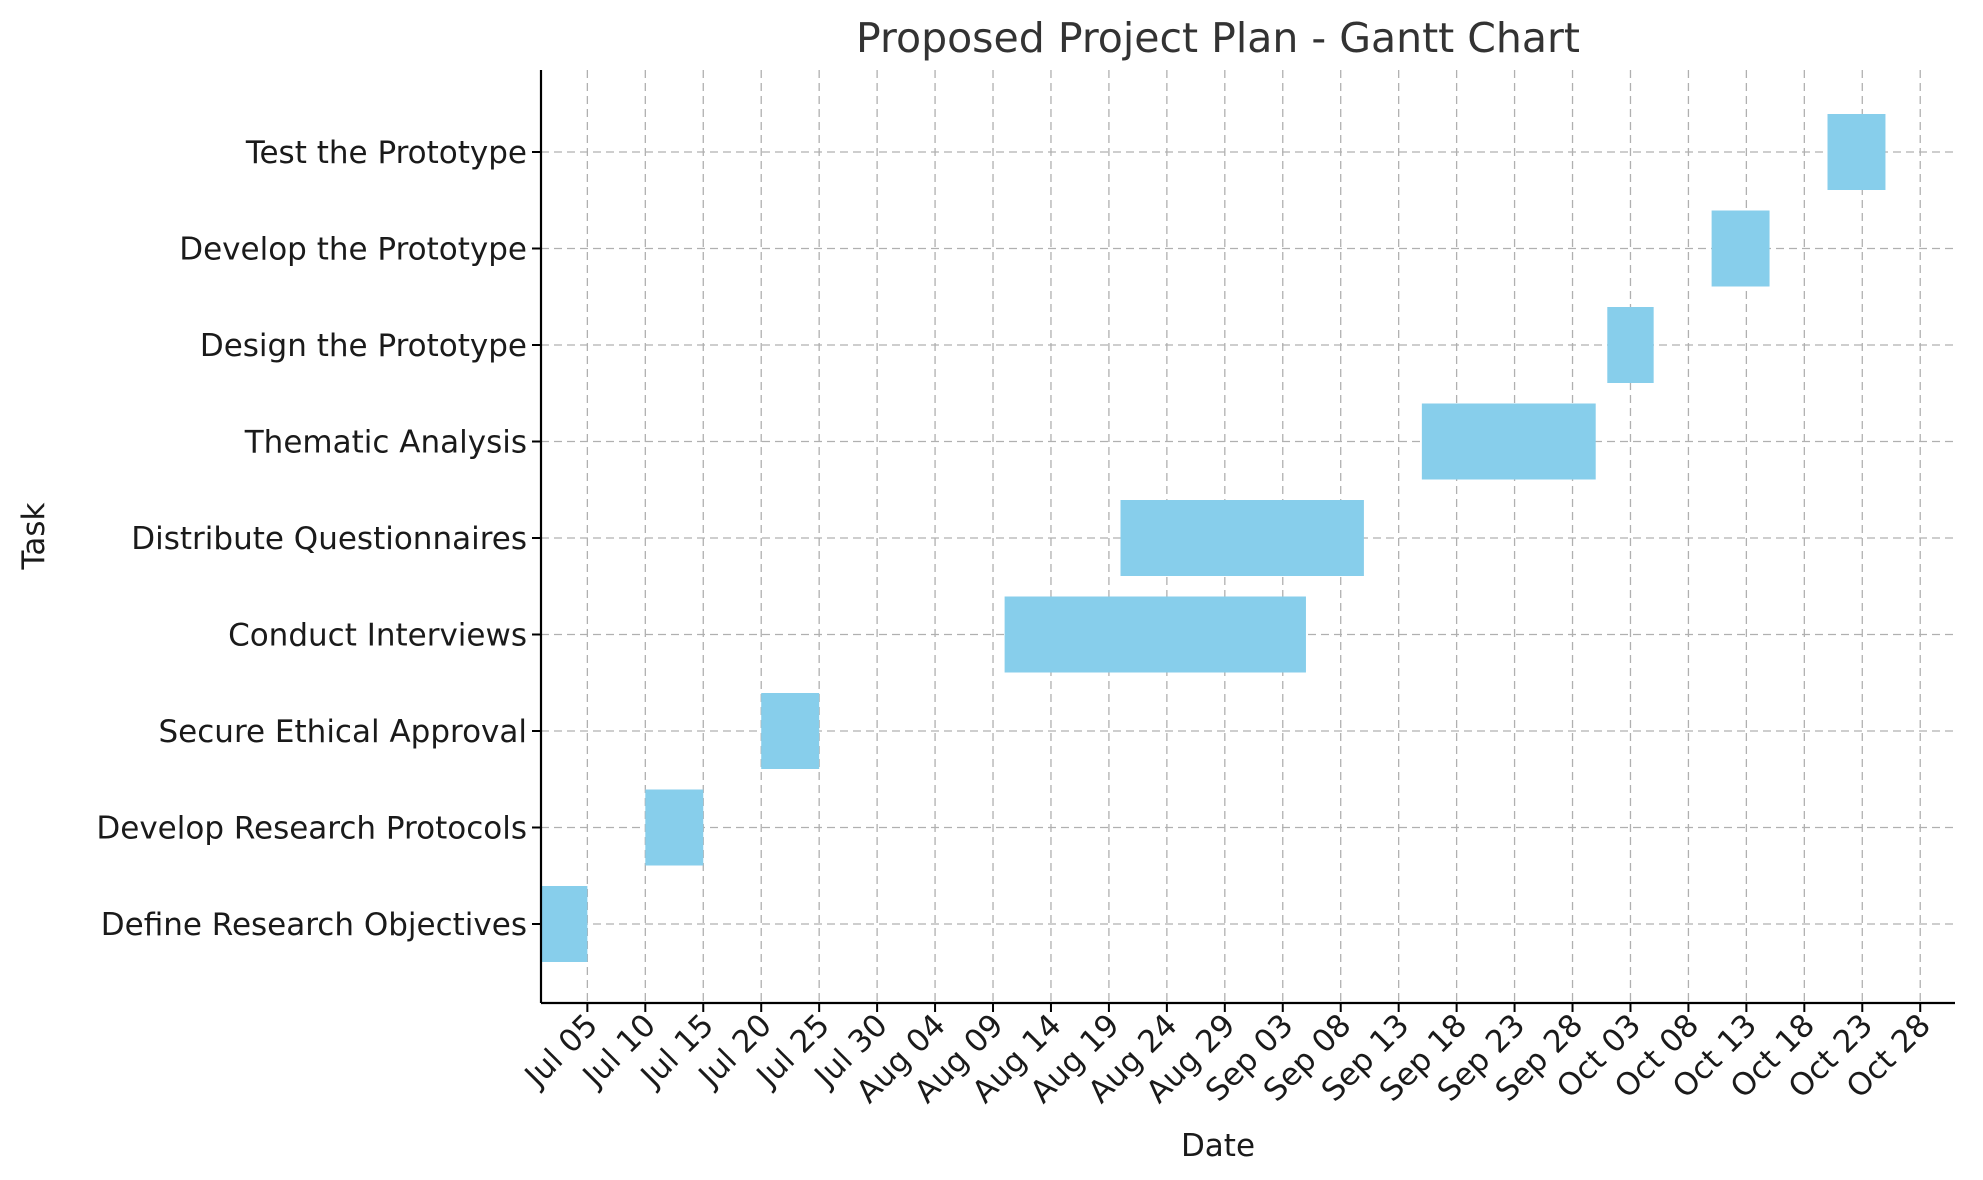 The image size is (1983, 1180). What do you see at coordinates (1218, 38) in the screenshot?
I see `chart-title: Proposed Project Plan - Gantt Chart` at bounding box center [1218, 38].